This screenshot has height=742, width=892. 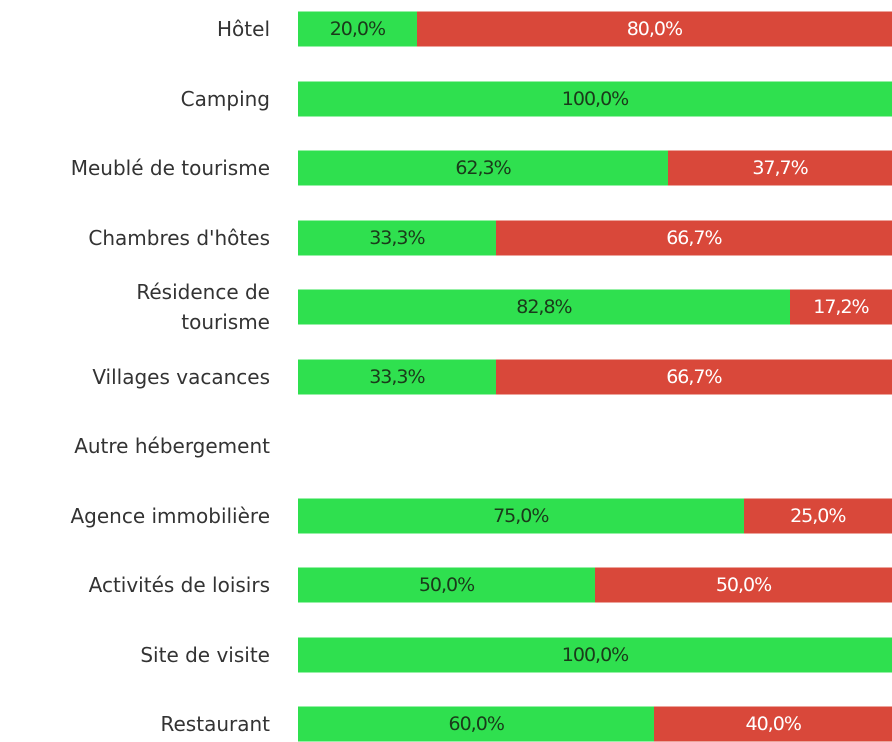 What do you see at coordinates (179, 585) in the screenshot?
I see `category-label: Activités de loisirs` at bounding box center [179, 585].